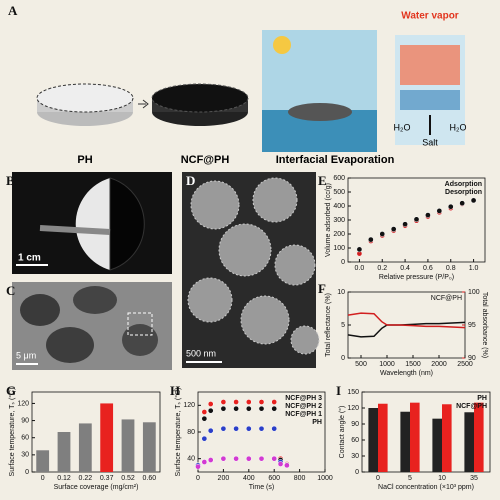 The width and height of the screenshot is (500, 500). What do you see at coordinates (29, 258) in the screenshot?
I see `scale-bar: 1 cm` at bounding box center [29, 258].